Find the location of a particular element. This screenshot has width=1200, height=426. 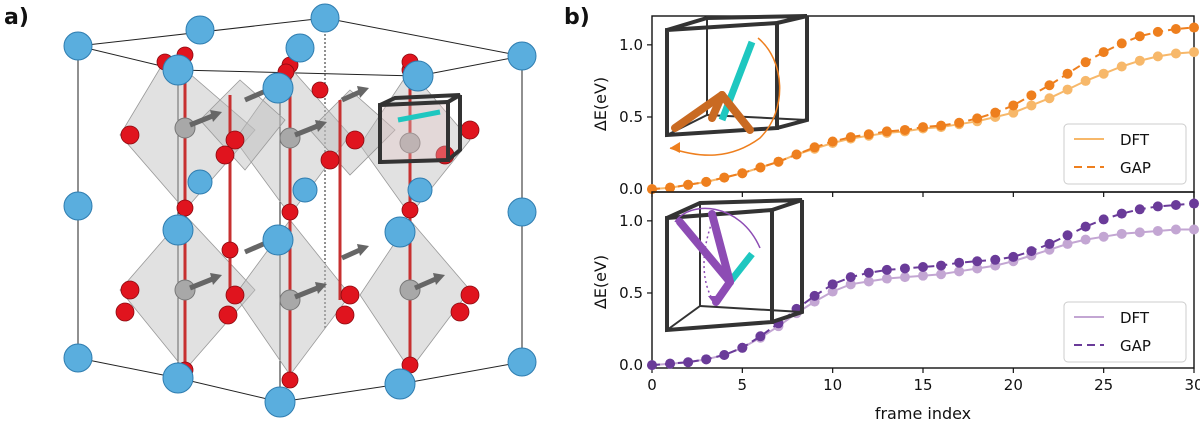

inset-bottom-cube is located at coordinates (734, 265).